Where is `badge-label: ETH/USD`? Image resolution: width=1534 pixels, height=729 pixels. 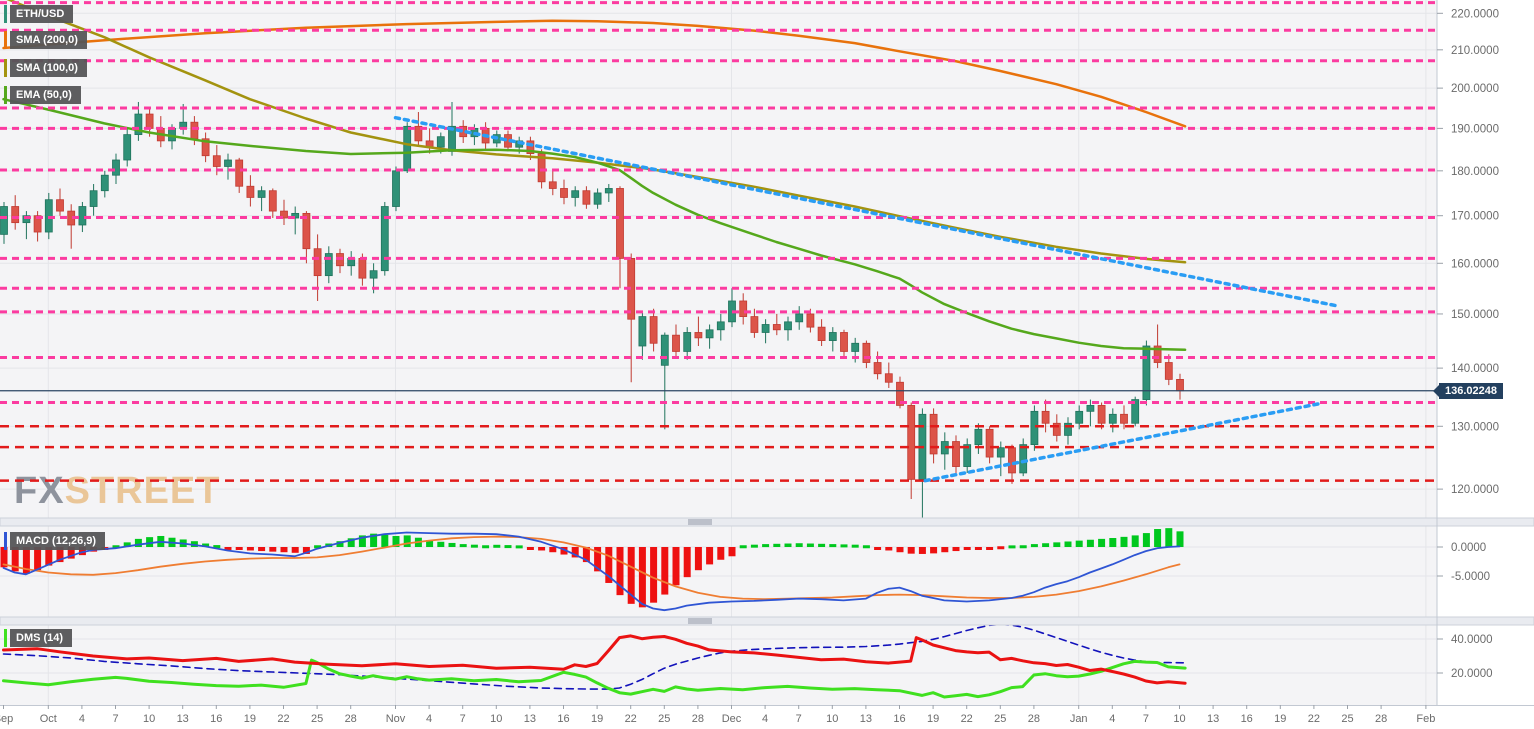 badge-label: ETH/USD is located at coordinates (42, 14).